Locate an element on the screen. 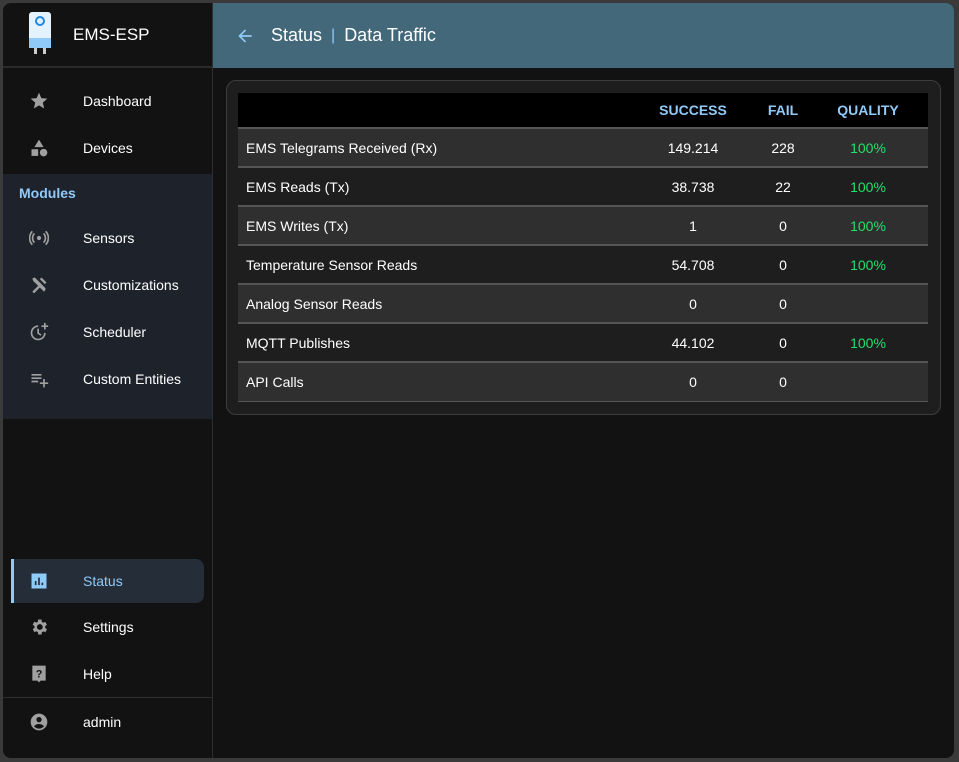 The width and height of the screenshot is (959, 762). sidebar-item-devices: Devices is located at coordinates (107, 147).